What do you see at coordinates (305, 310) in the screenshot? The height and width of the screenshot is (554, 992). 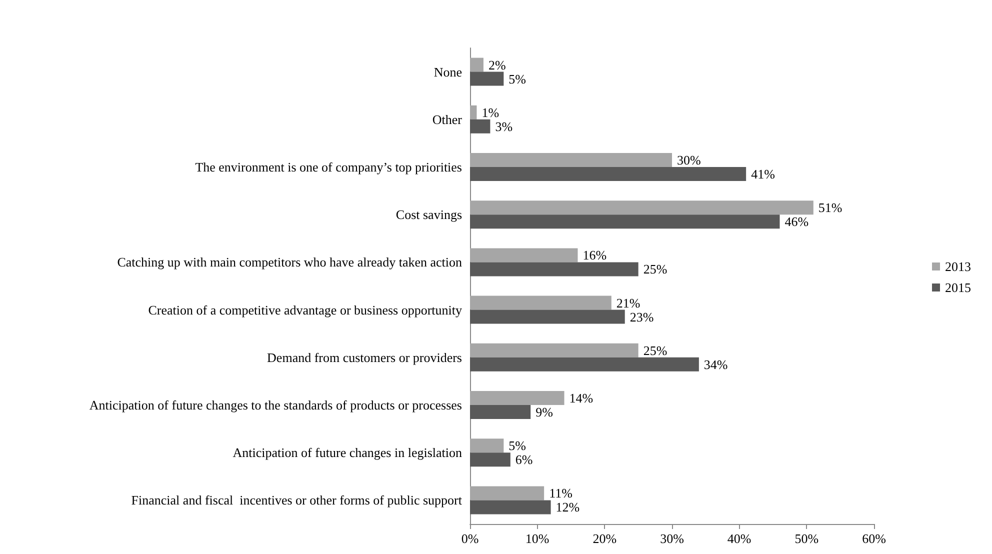 I see `y-tick-label: Creation of a competitive advantage or business opportunity` at bounding box center [305, 310].